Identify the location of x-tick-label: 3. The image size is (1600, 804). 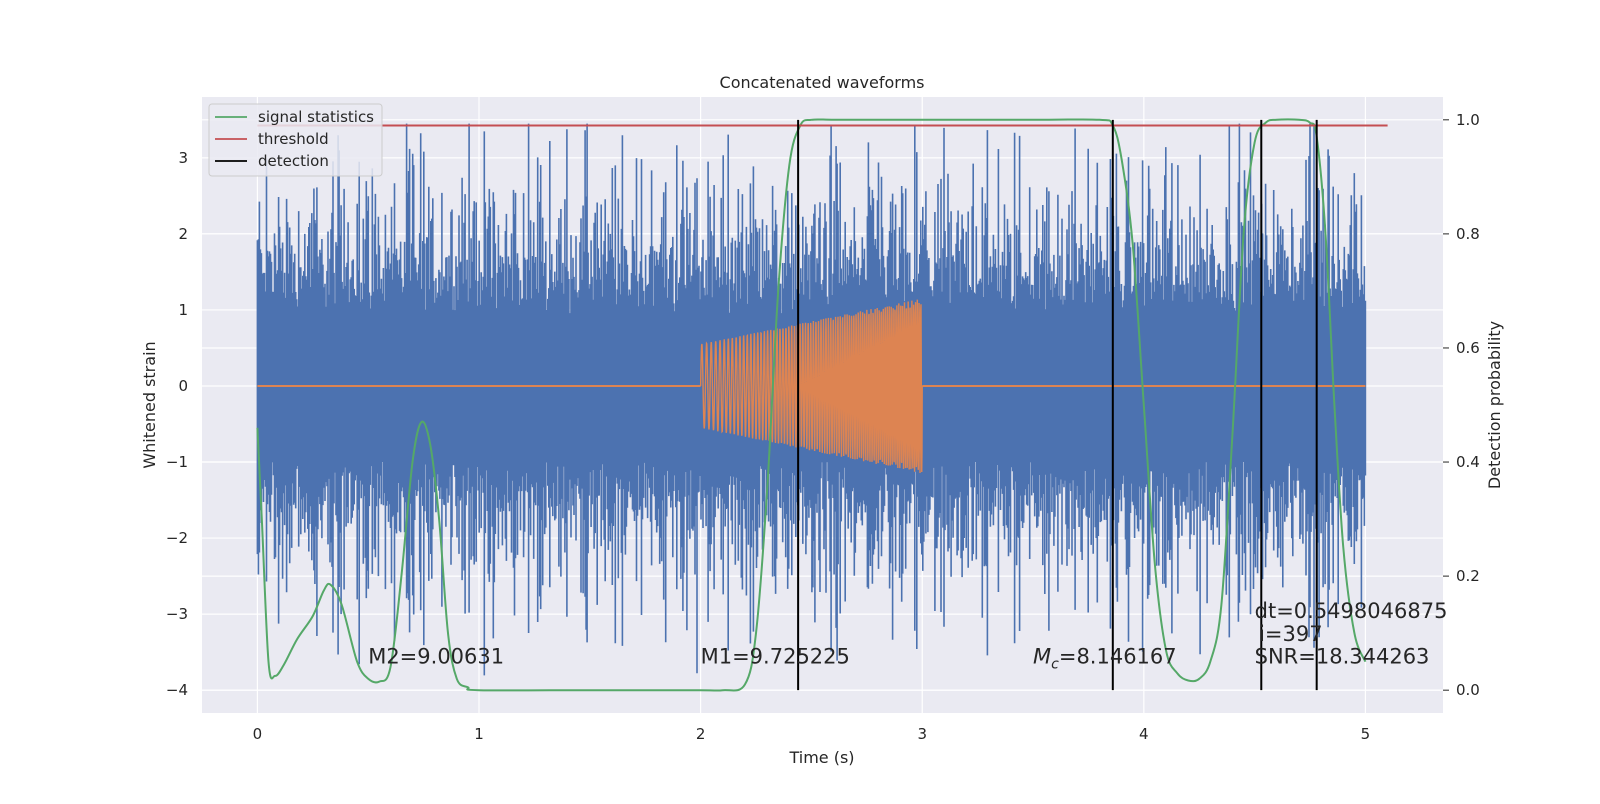
(922, 734).